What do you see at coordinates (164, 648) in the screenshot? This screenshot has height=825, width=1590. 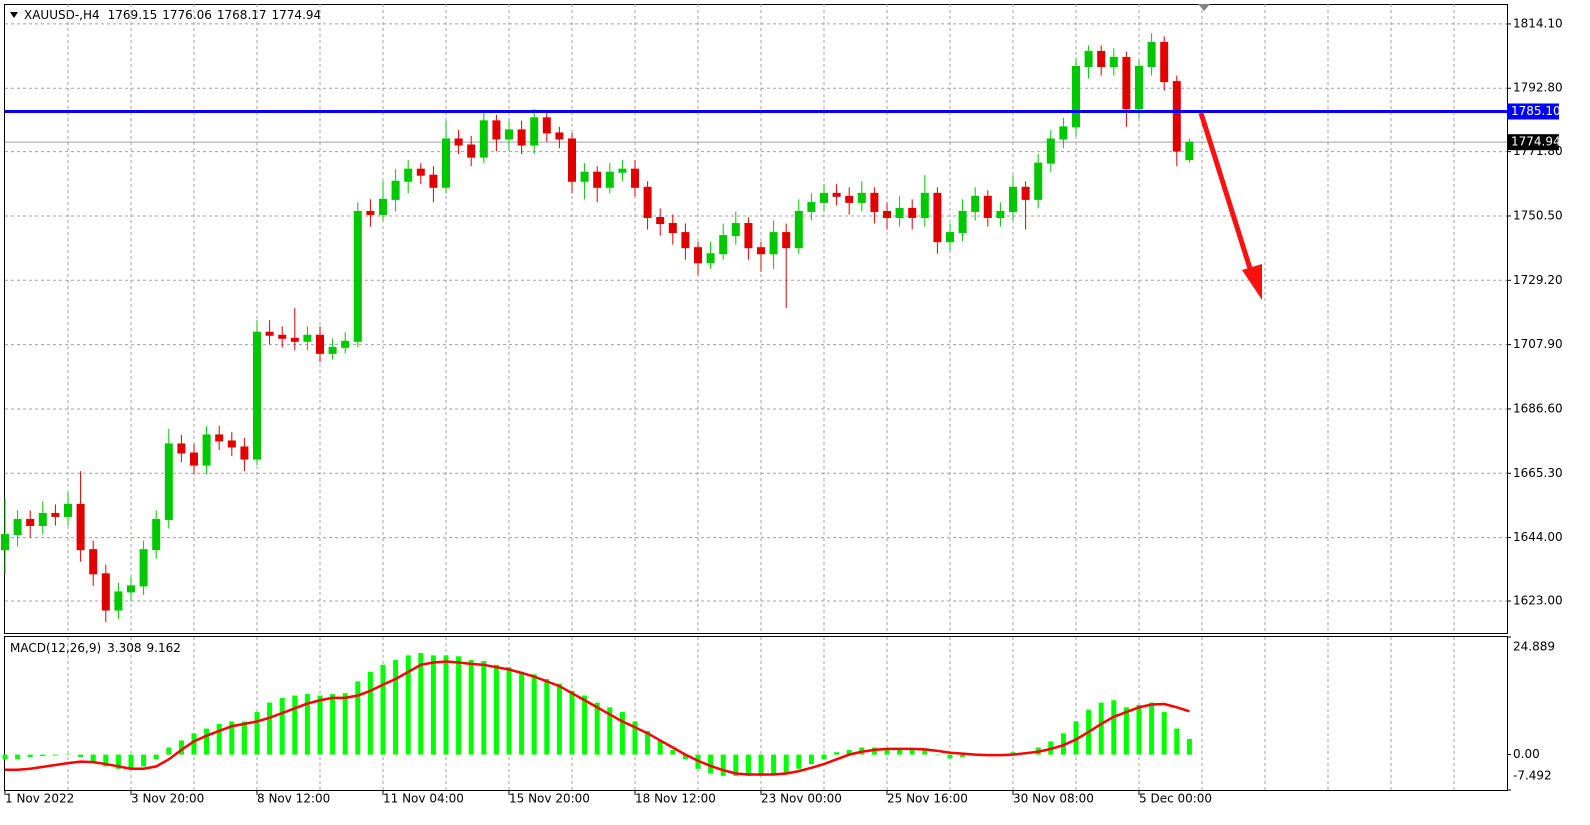 I see `signal-value: 9.162` at bounding box center [164, 648].